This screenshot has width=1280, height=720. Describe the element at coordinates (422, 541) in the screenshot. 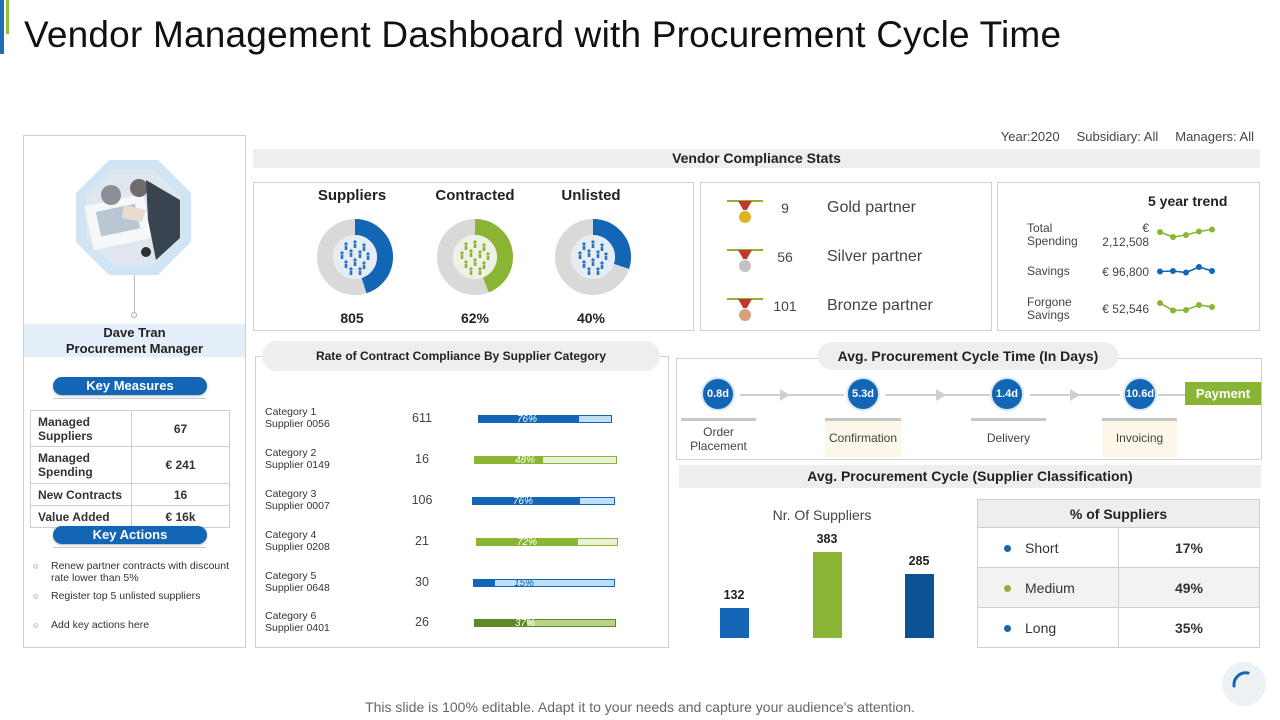

I see `category-count: 21` at that location.